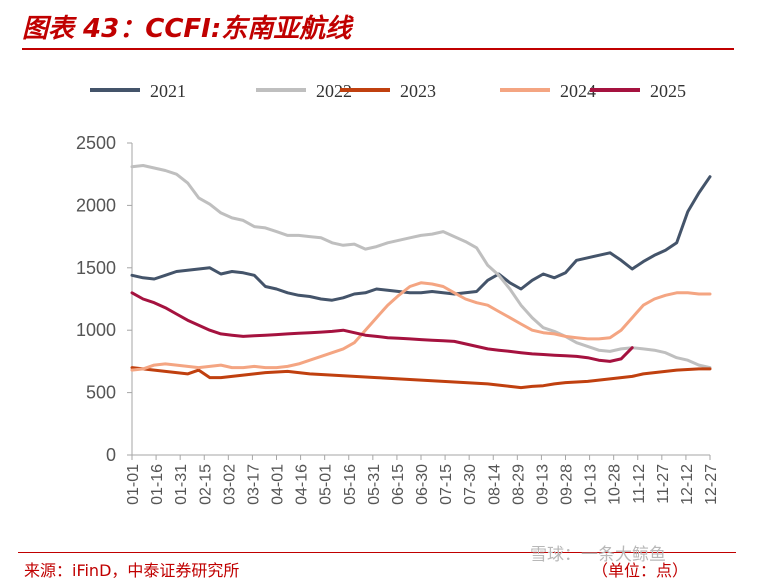 Image resolution: width=766 pixels, height=581 pixels. I want to click on x-tick-label: 08-29, so click(518, 484).